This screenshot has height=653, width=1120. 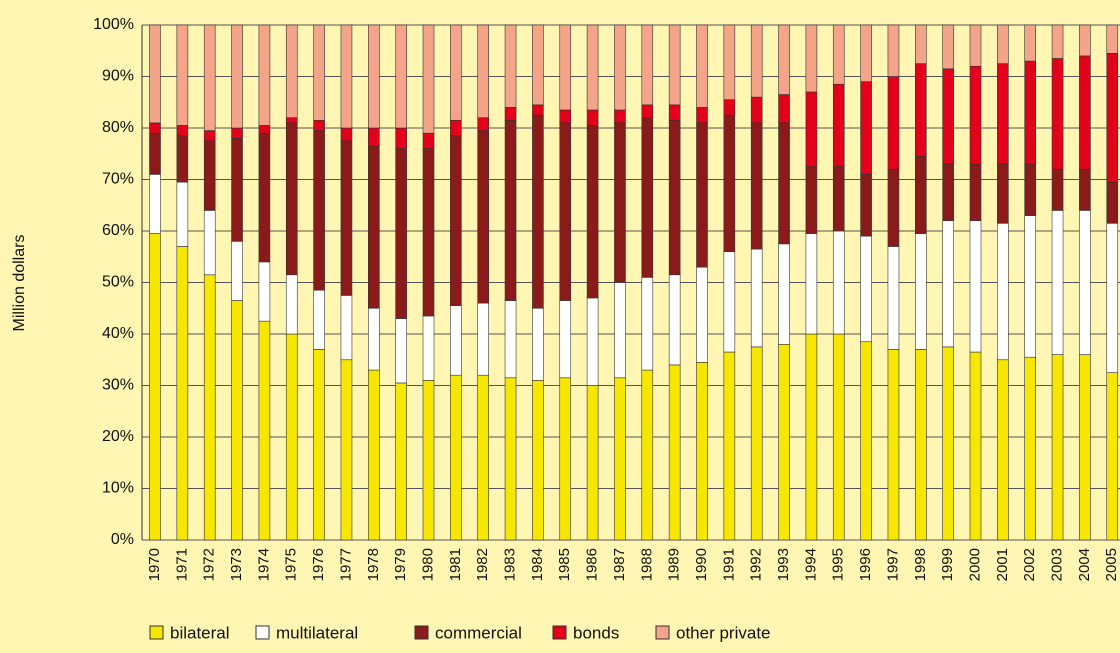 What do you see at coordinates (1111, 564) in the screenshot?
I see `x-tick-label: 2005` at bounding box center [1111, 564].